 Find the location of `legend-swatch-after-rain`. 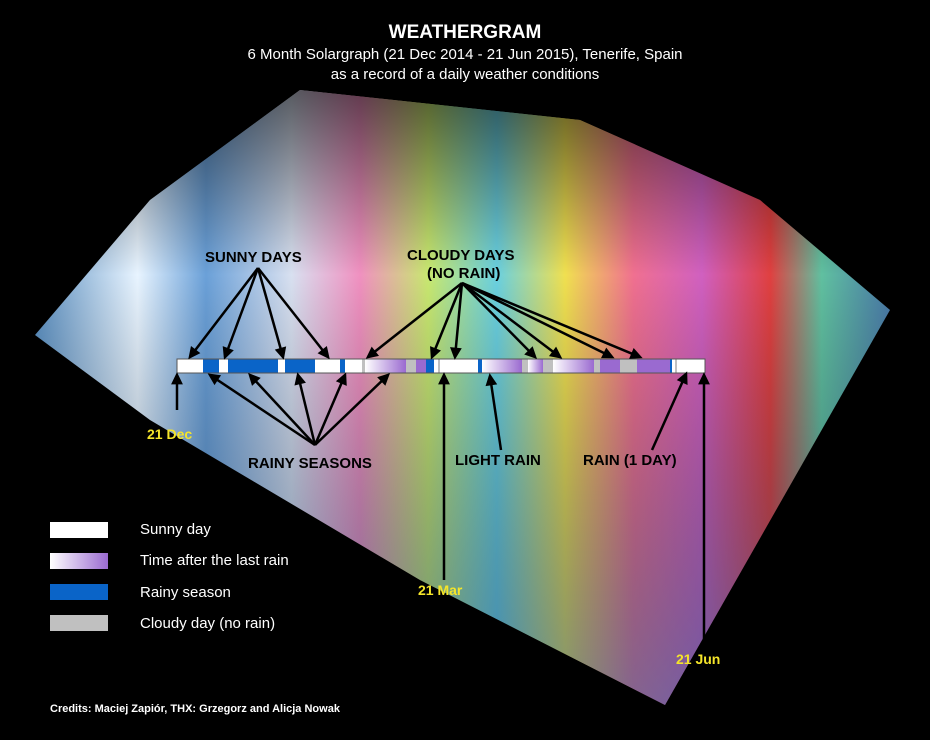

legend-swatch-after-rain is located at coordinates (79, 561).